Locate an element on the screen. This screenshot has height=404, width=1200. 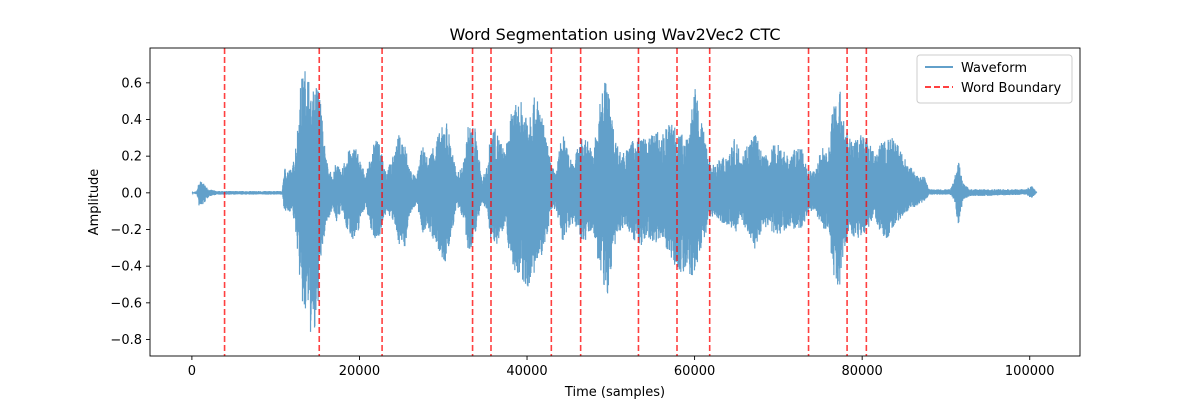
x-tick-label: 80000 is located at coordinates (861, 371).